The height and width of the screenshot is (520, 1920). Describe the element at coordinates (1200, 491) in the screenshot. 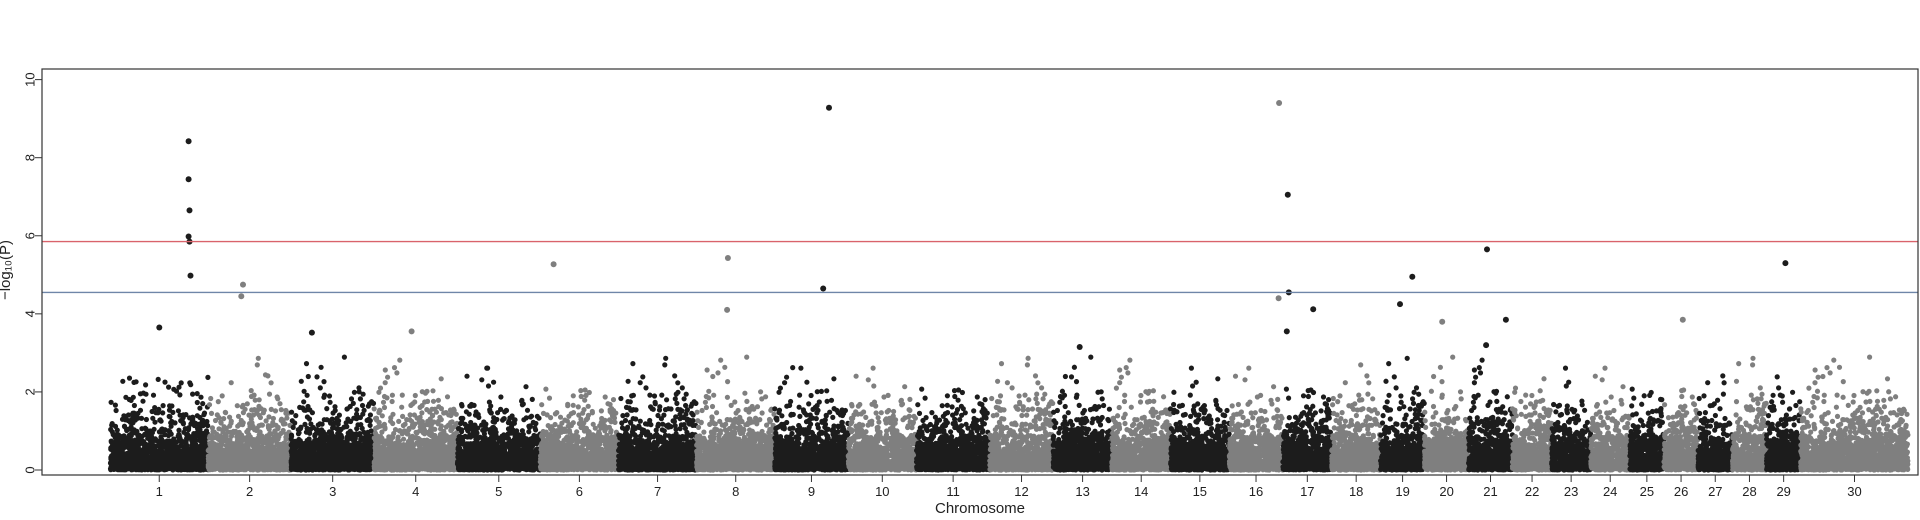

I see `x-tick-label: 15` at that location.